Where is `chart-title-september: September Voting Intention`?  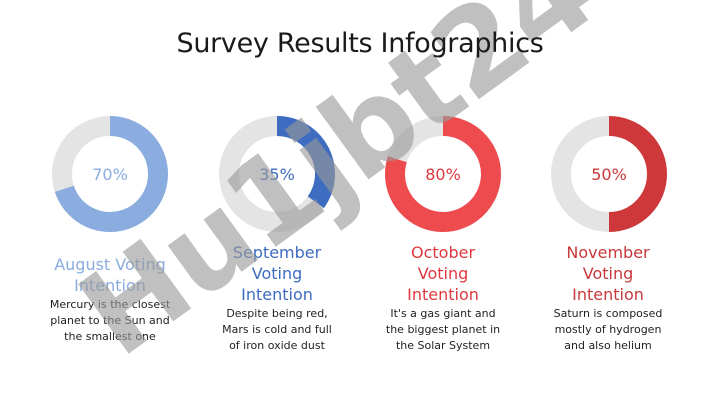 chart-title-september: September Voting Intention is located at coordinates (277, 273).